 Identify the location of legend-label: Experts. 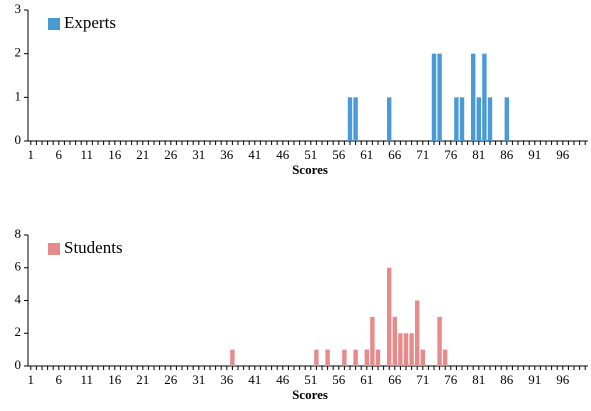
(90, 22).